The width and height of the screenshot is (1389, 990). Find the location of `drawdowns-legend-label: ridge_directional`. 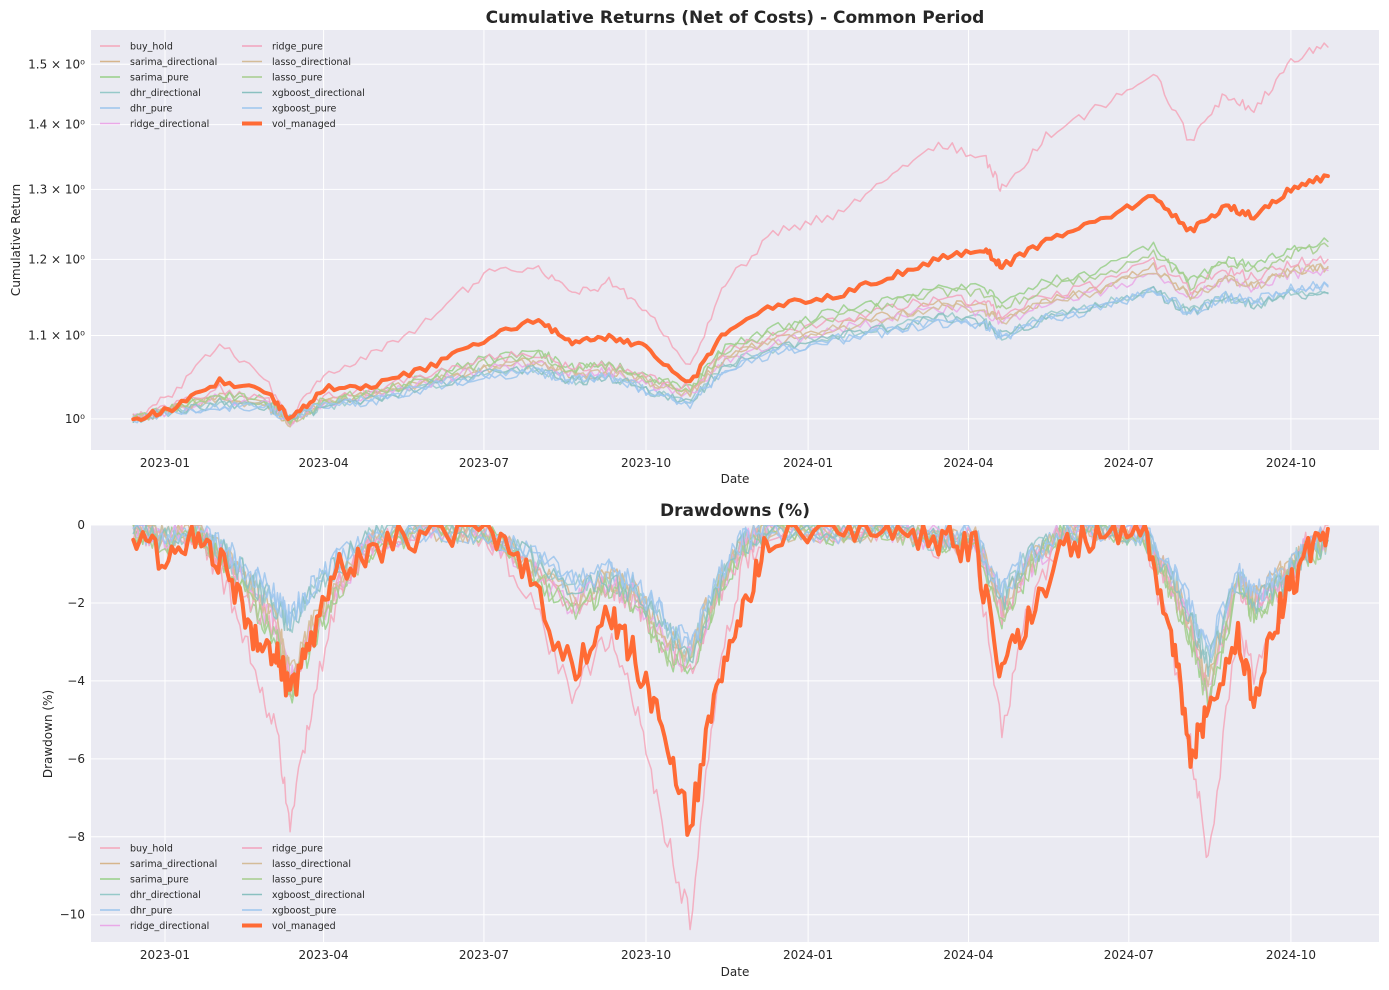

drawdowns-legend-label: ridge_directional is located at coordinates (169, 926).